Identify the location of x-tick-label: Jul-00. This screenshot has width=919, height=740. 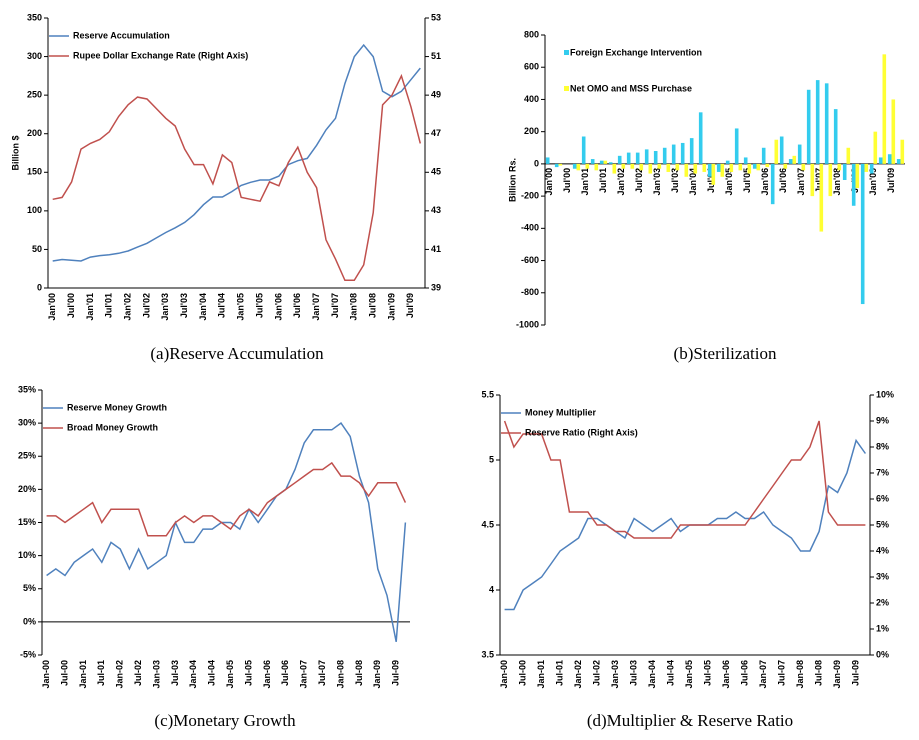
(64, 673).